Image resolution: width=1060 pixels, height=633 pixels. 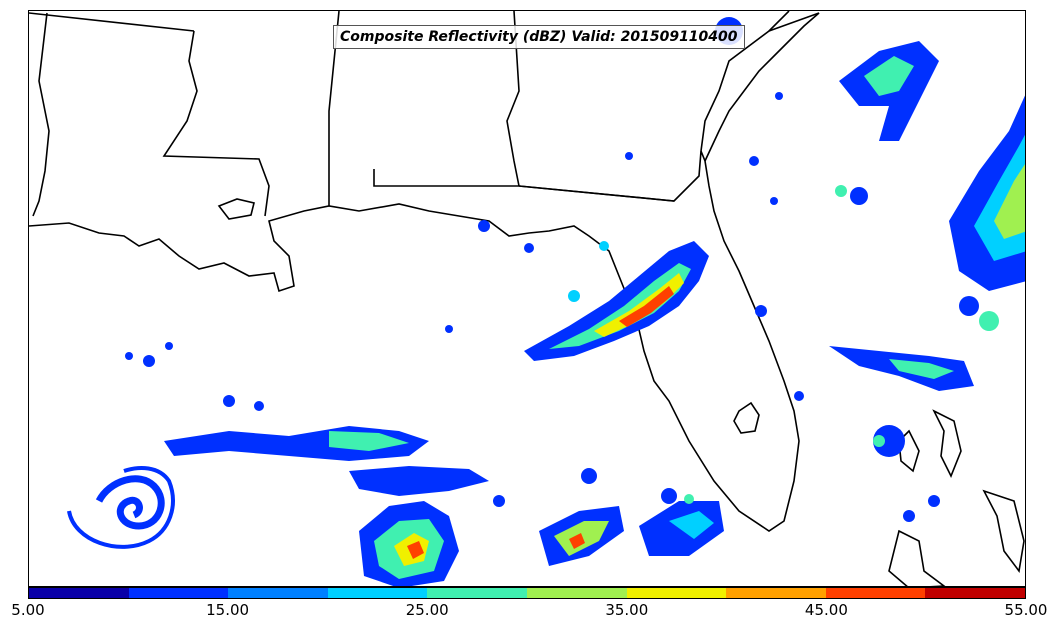 I want to click on echo-tropical-spiral, so click(x=130, y=502).